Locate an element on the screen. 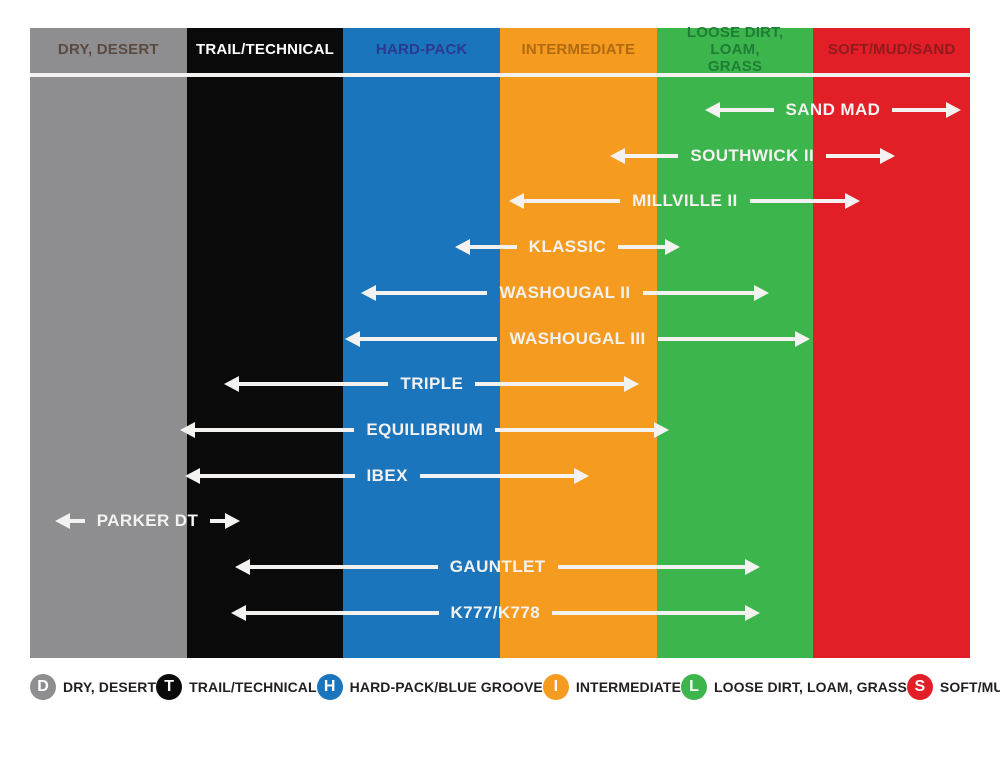 Image resolution: width=1000 pixels, height=769 pixels. tire-range-washougal-iii: WASHOUGAL III is located at coordinates (577, 339).